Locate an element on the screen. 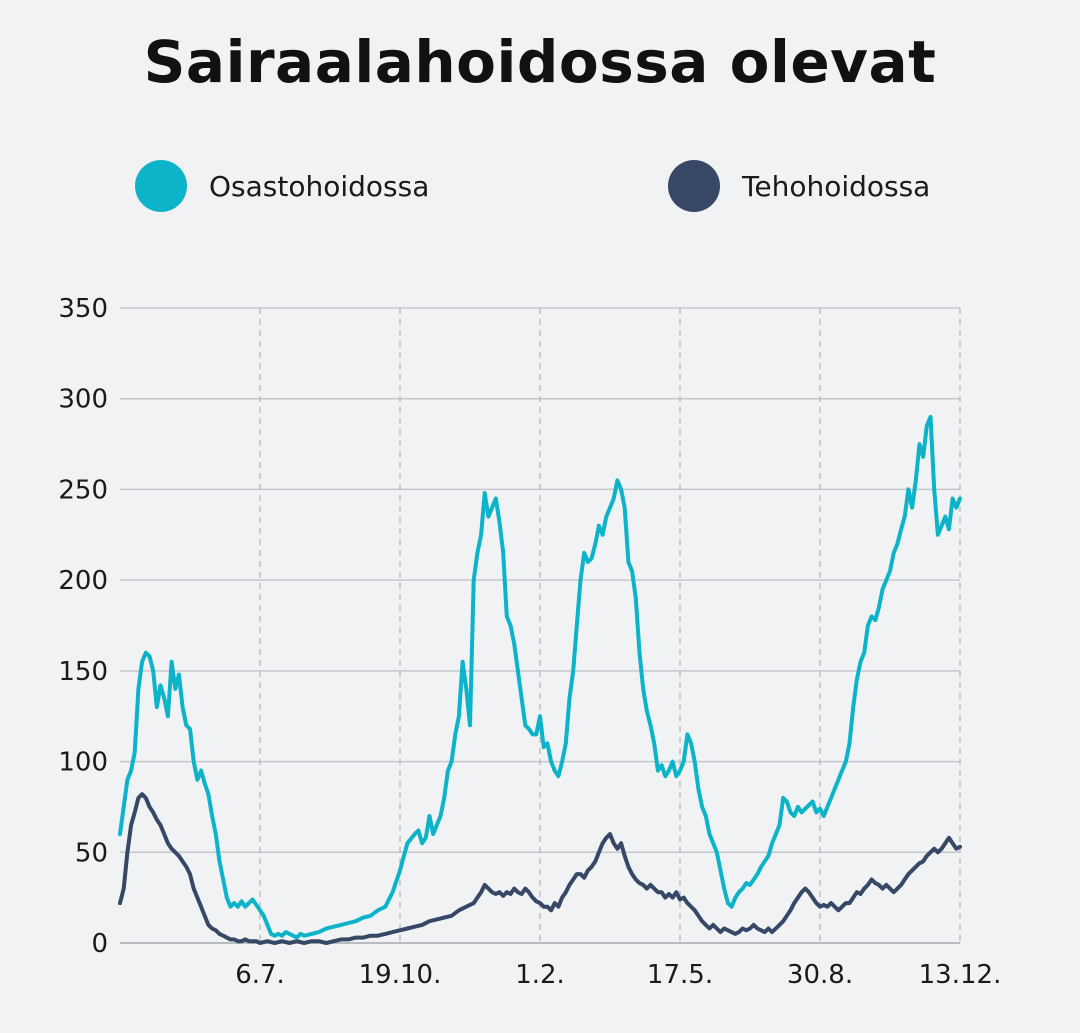  y-tick-label: 150 is located at coordinates (83, 672).